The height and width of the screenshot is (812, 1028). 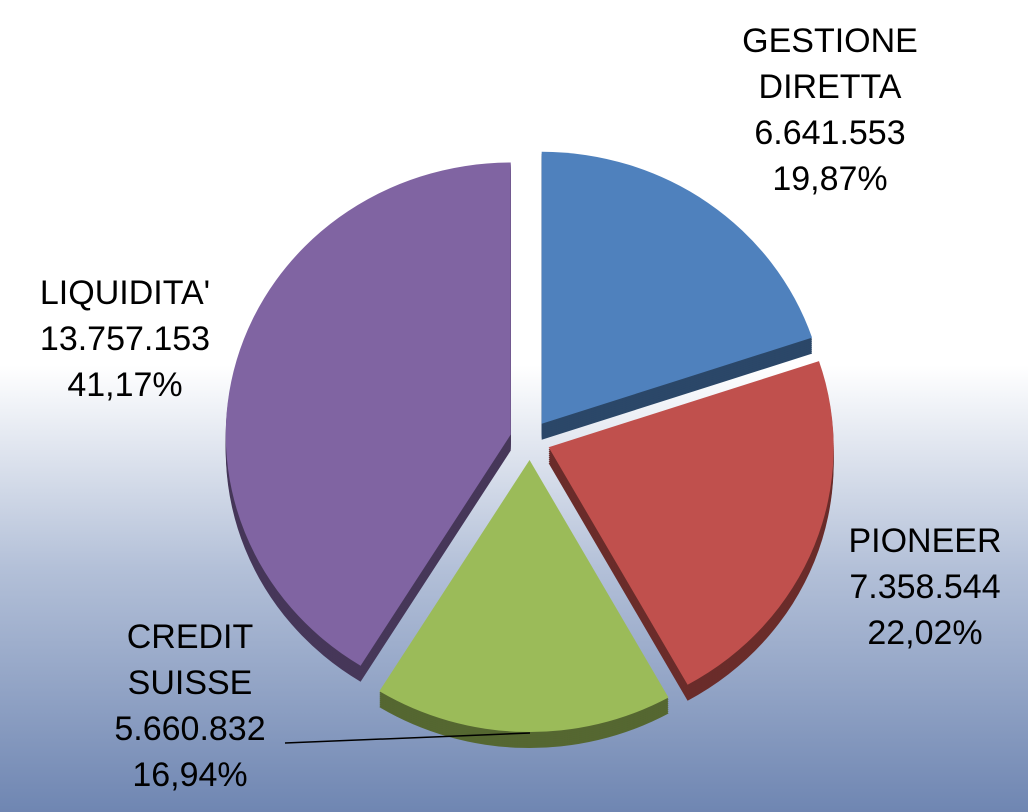 I want to click on slice-label: LIQUIDITA' 13.757.153 41,17%, so click(x=137, y=339).